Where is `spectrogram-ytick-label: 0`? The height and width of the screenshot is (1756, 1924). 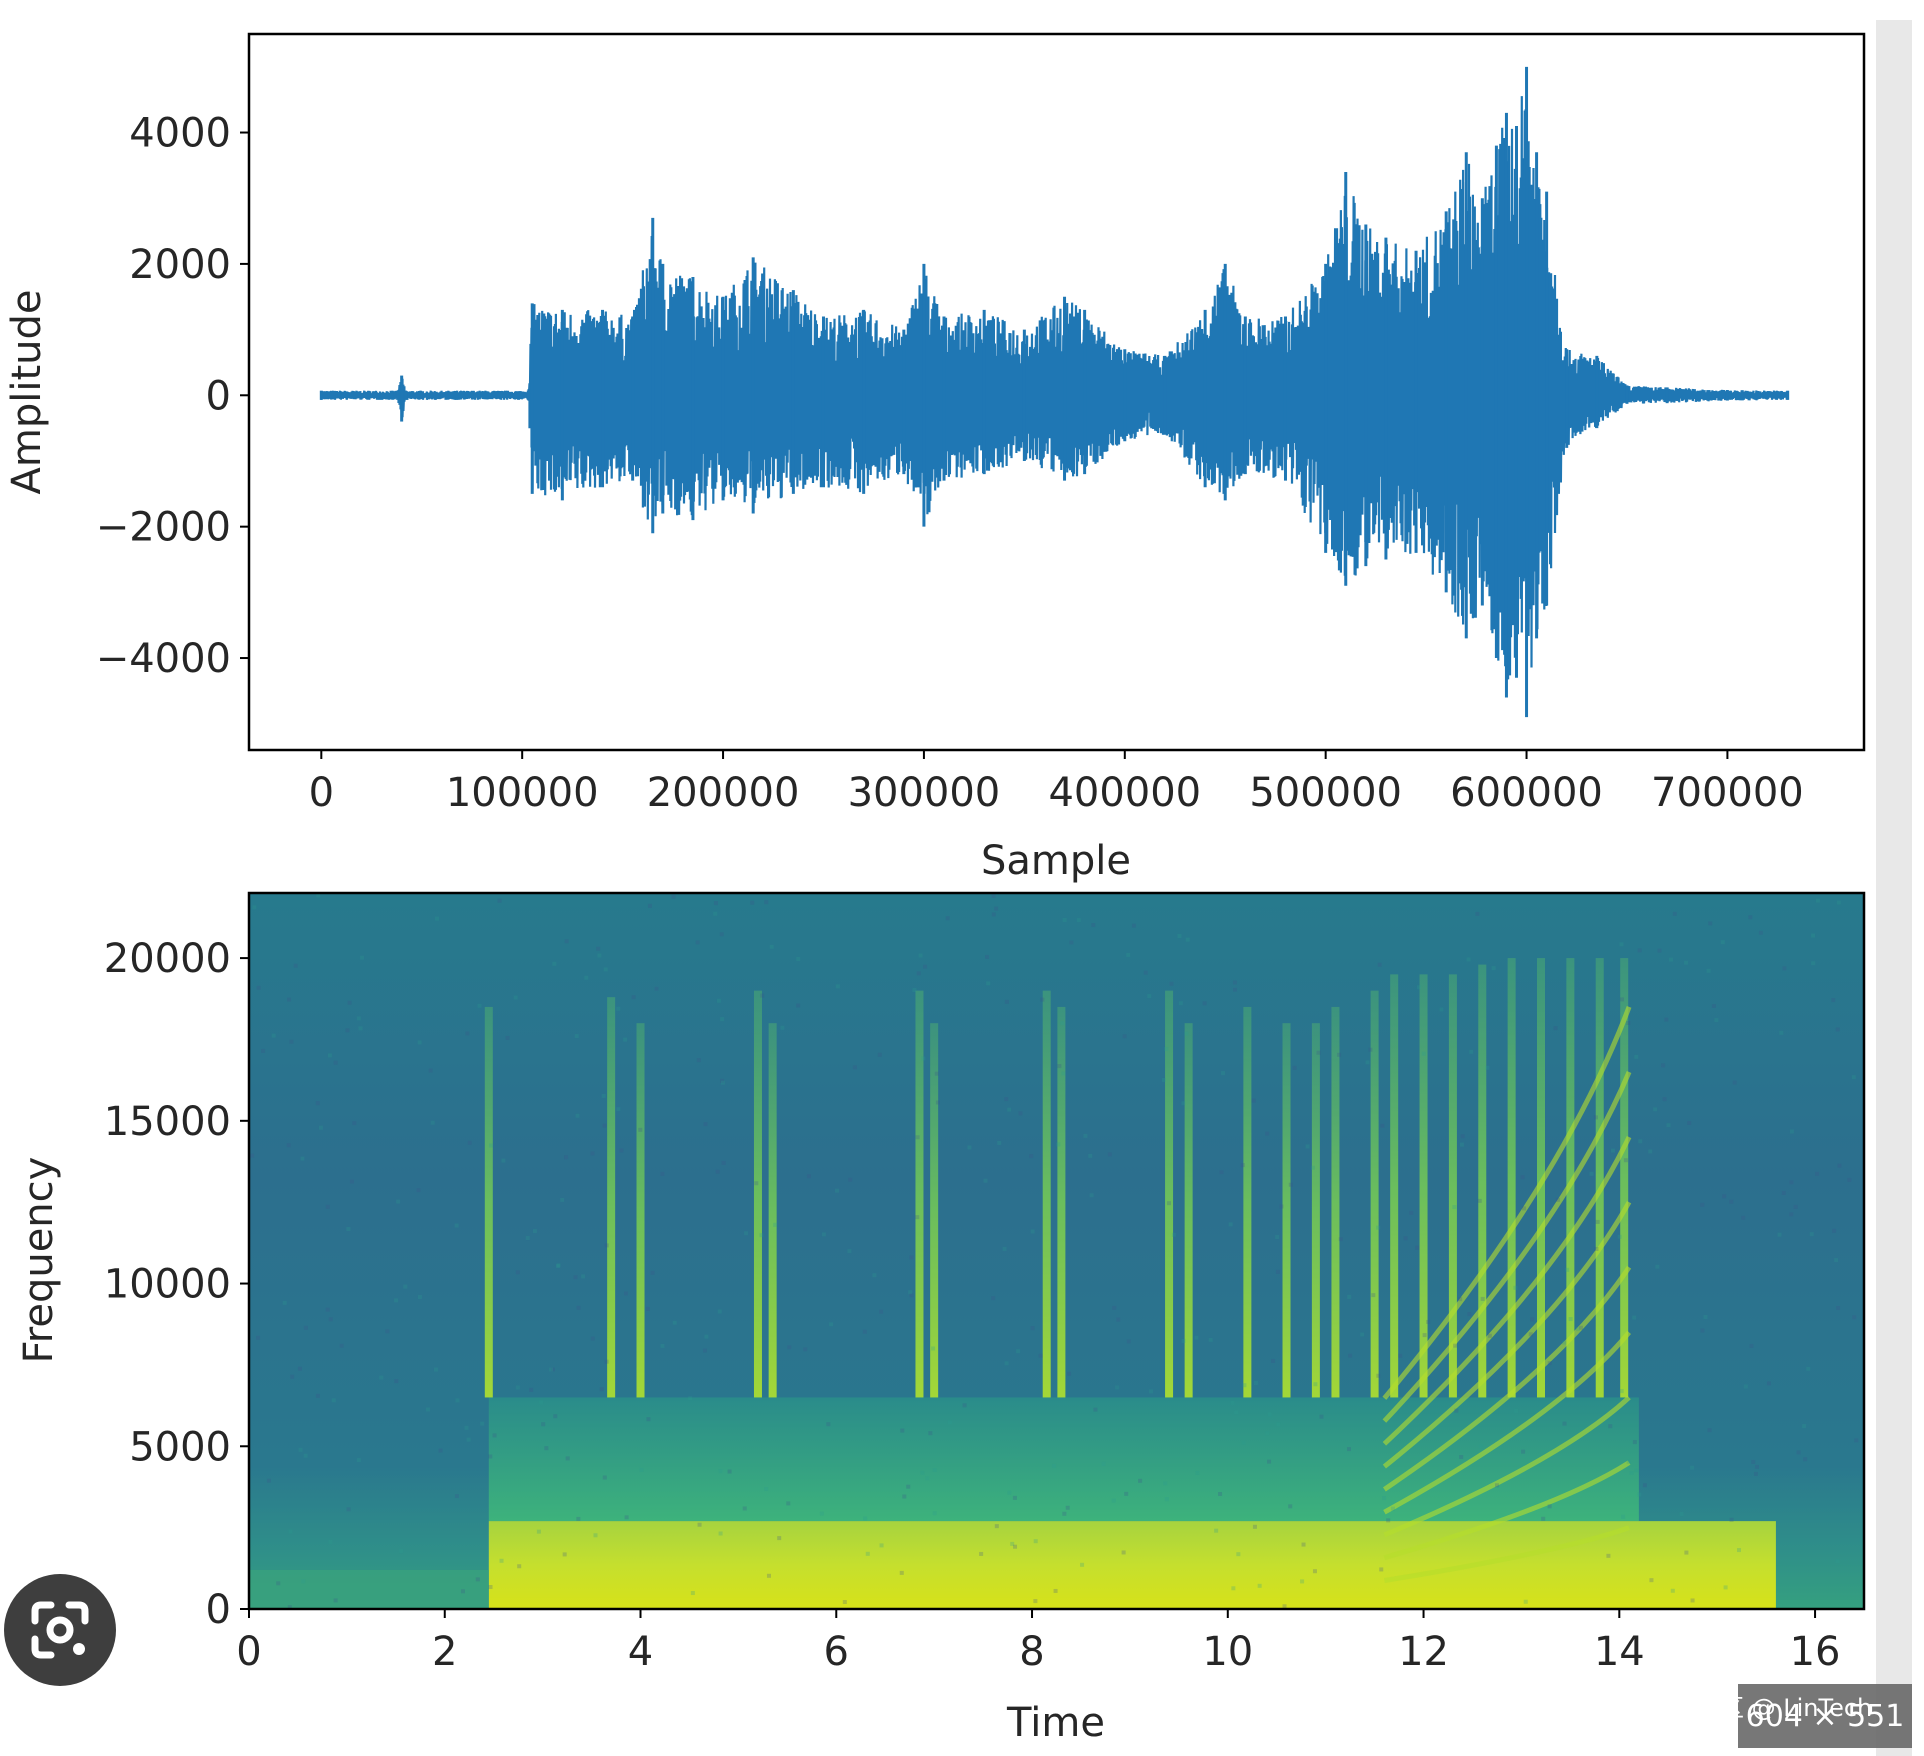
spectrogram-ytick-label: 0 is located at coordinates (218, 1610).